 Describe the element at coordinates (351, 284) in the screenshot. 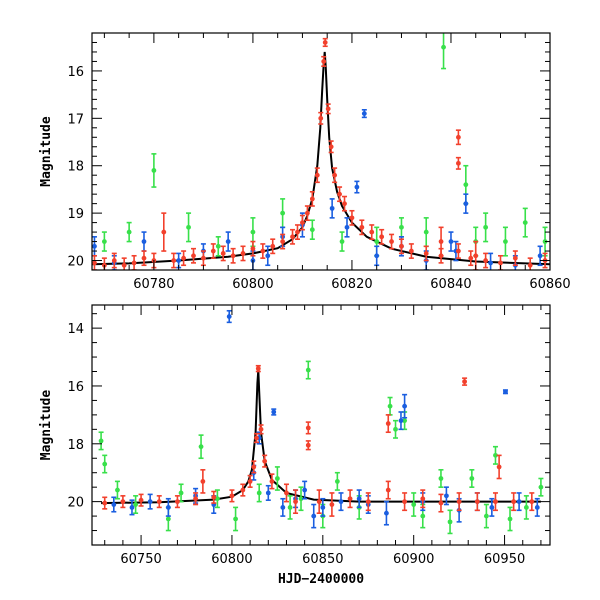

I see `x-tick-label: 60820` at that location.